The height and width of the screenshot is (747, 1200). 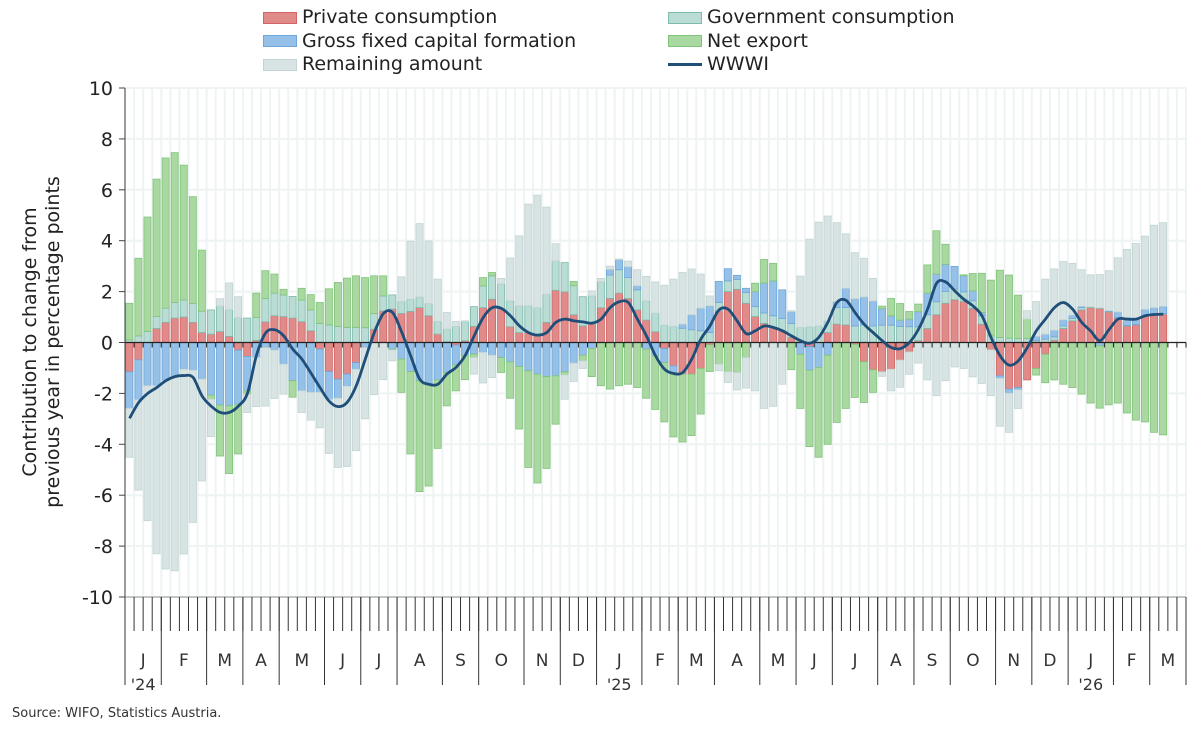 What do you see at coordinates (400, 17) in the screenshot?
I see `legend-label: Private consumption` at bounding box center [400, 17].